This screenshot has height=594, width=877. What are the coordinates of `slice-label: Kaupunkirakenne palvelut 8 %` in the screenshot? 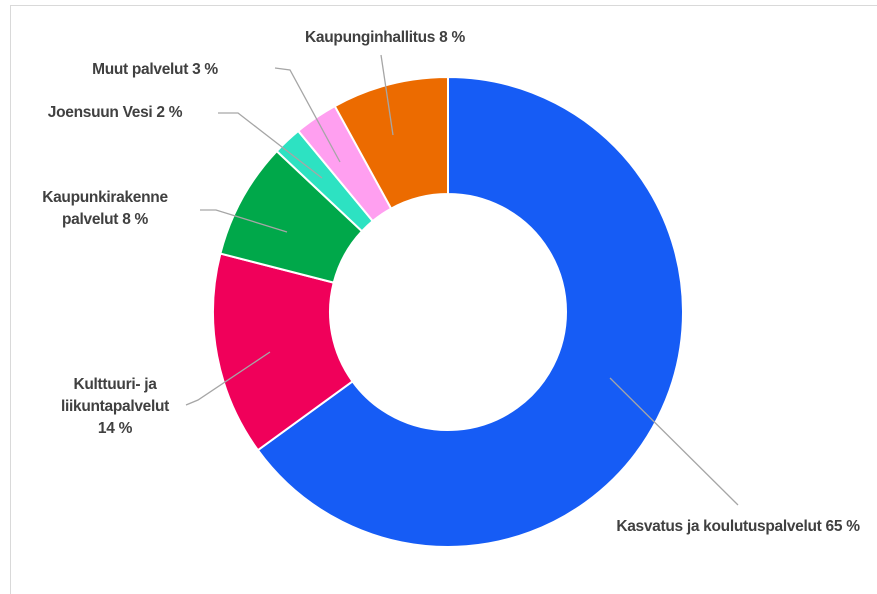 It's located at (105, 209).